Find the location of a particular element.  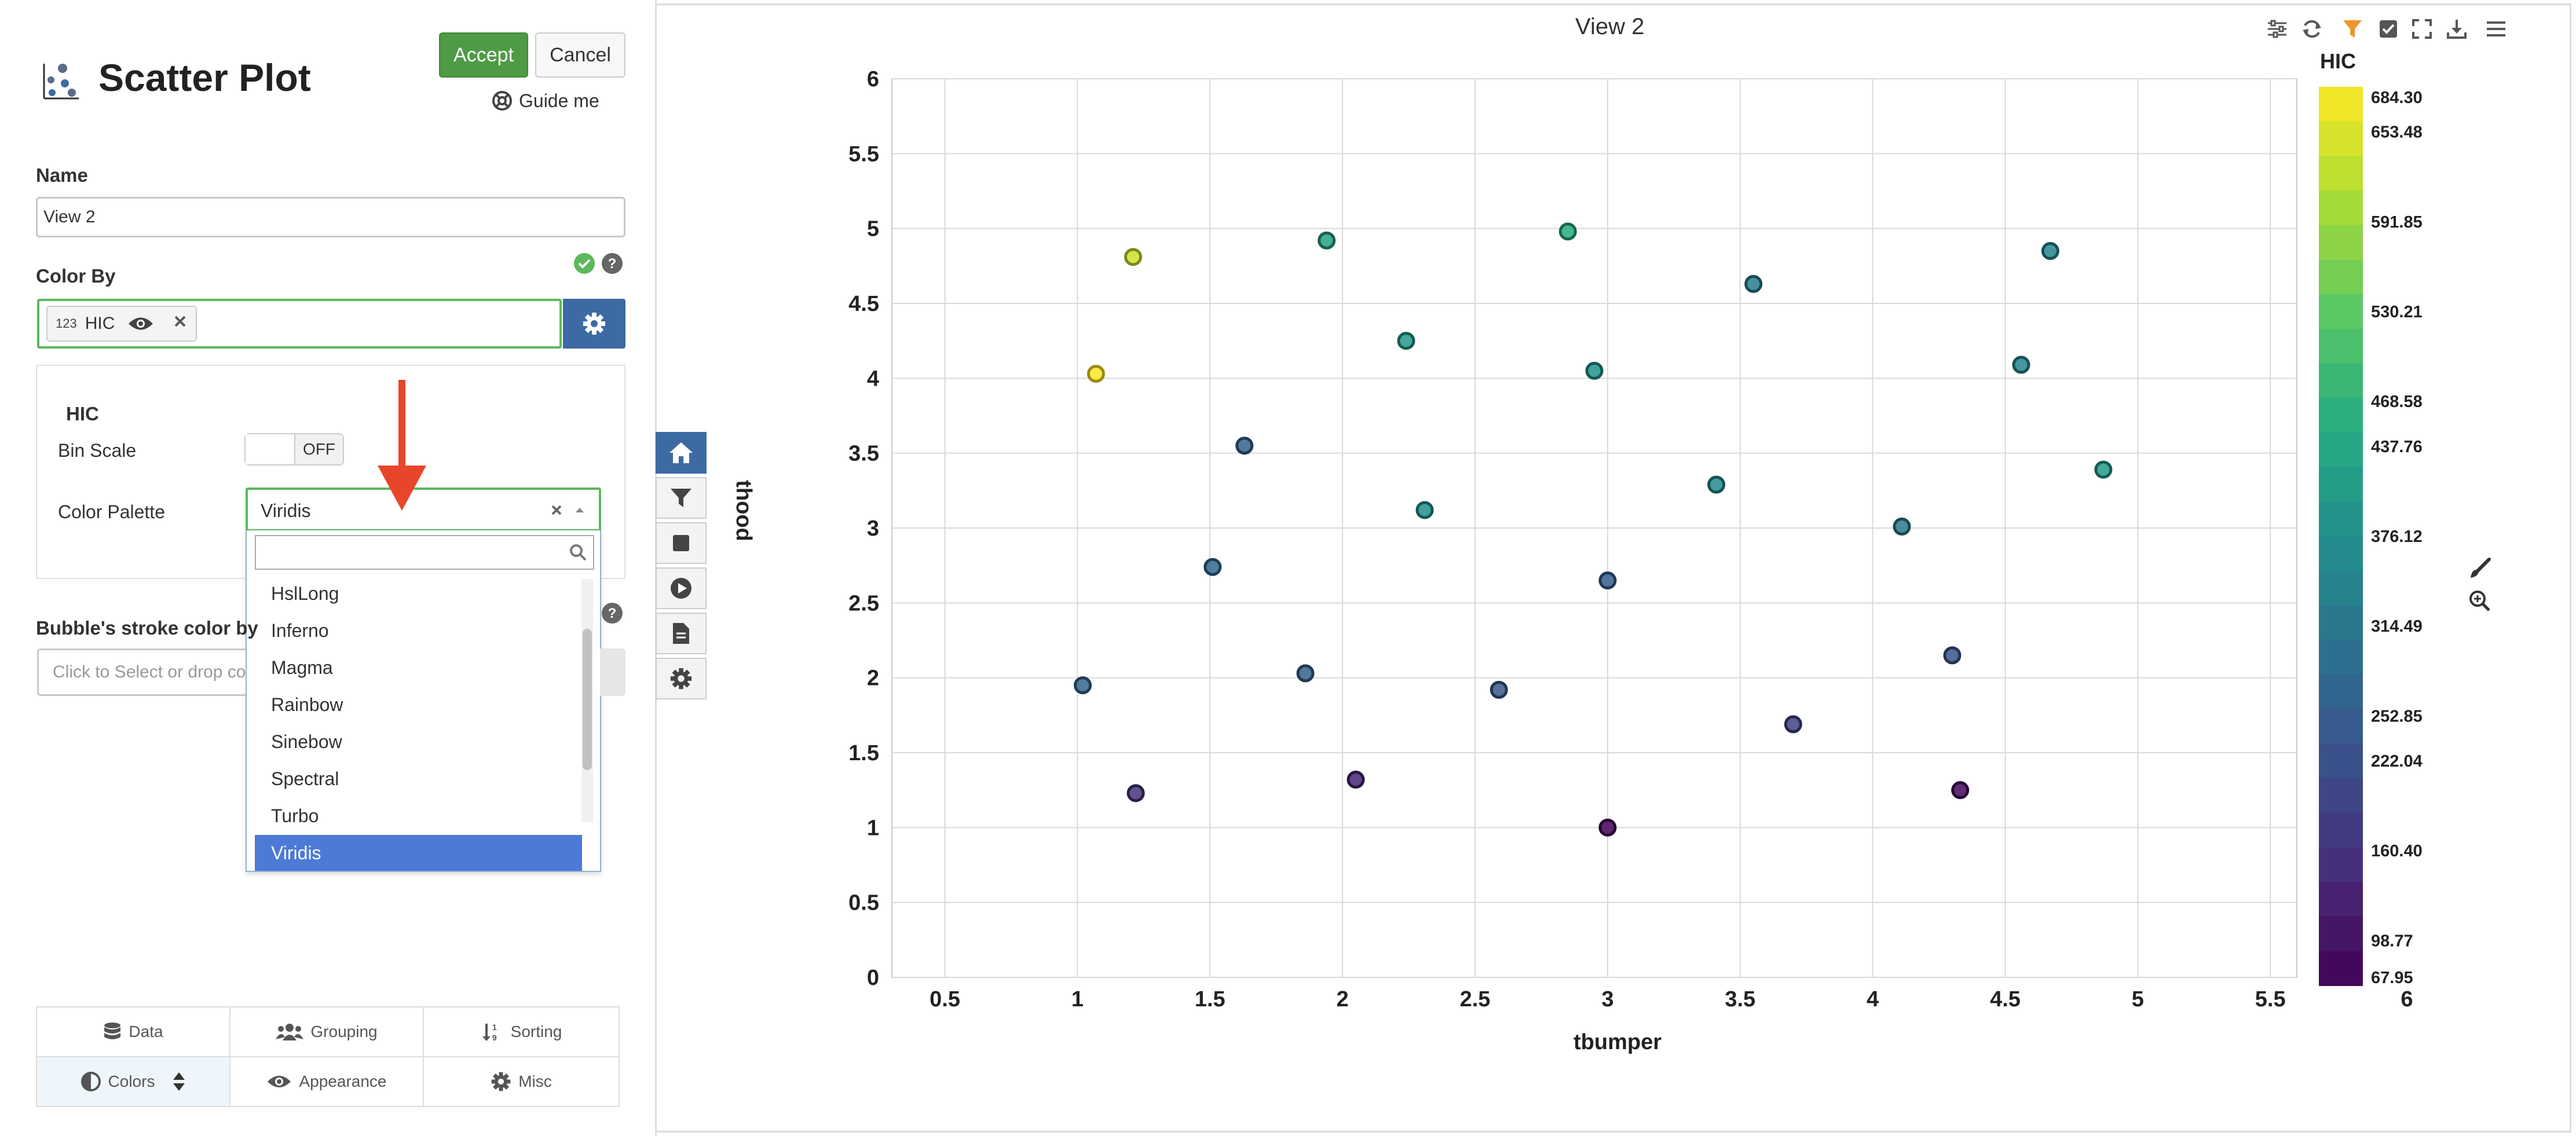

palette-option-rainbow: Rainbow is located at coordinates (307, 704).